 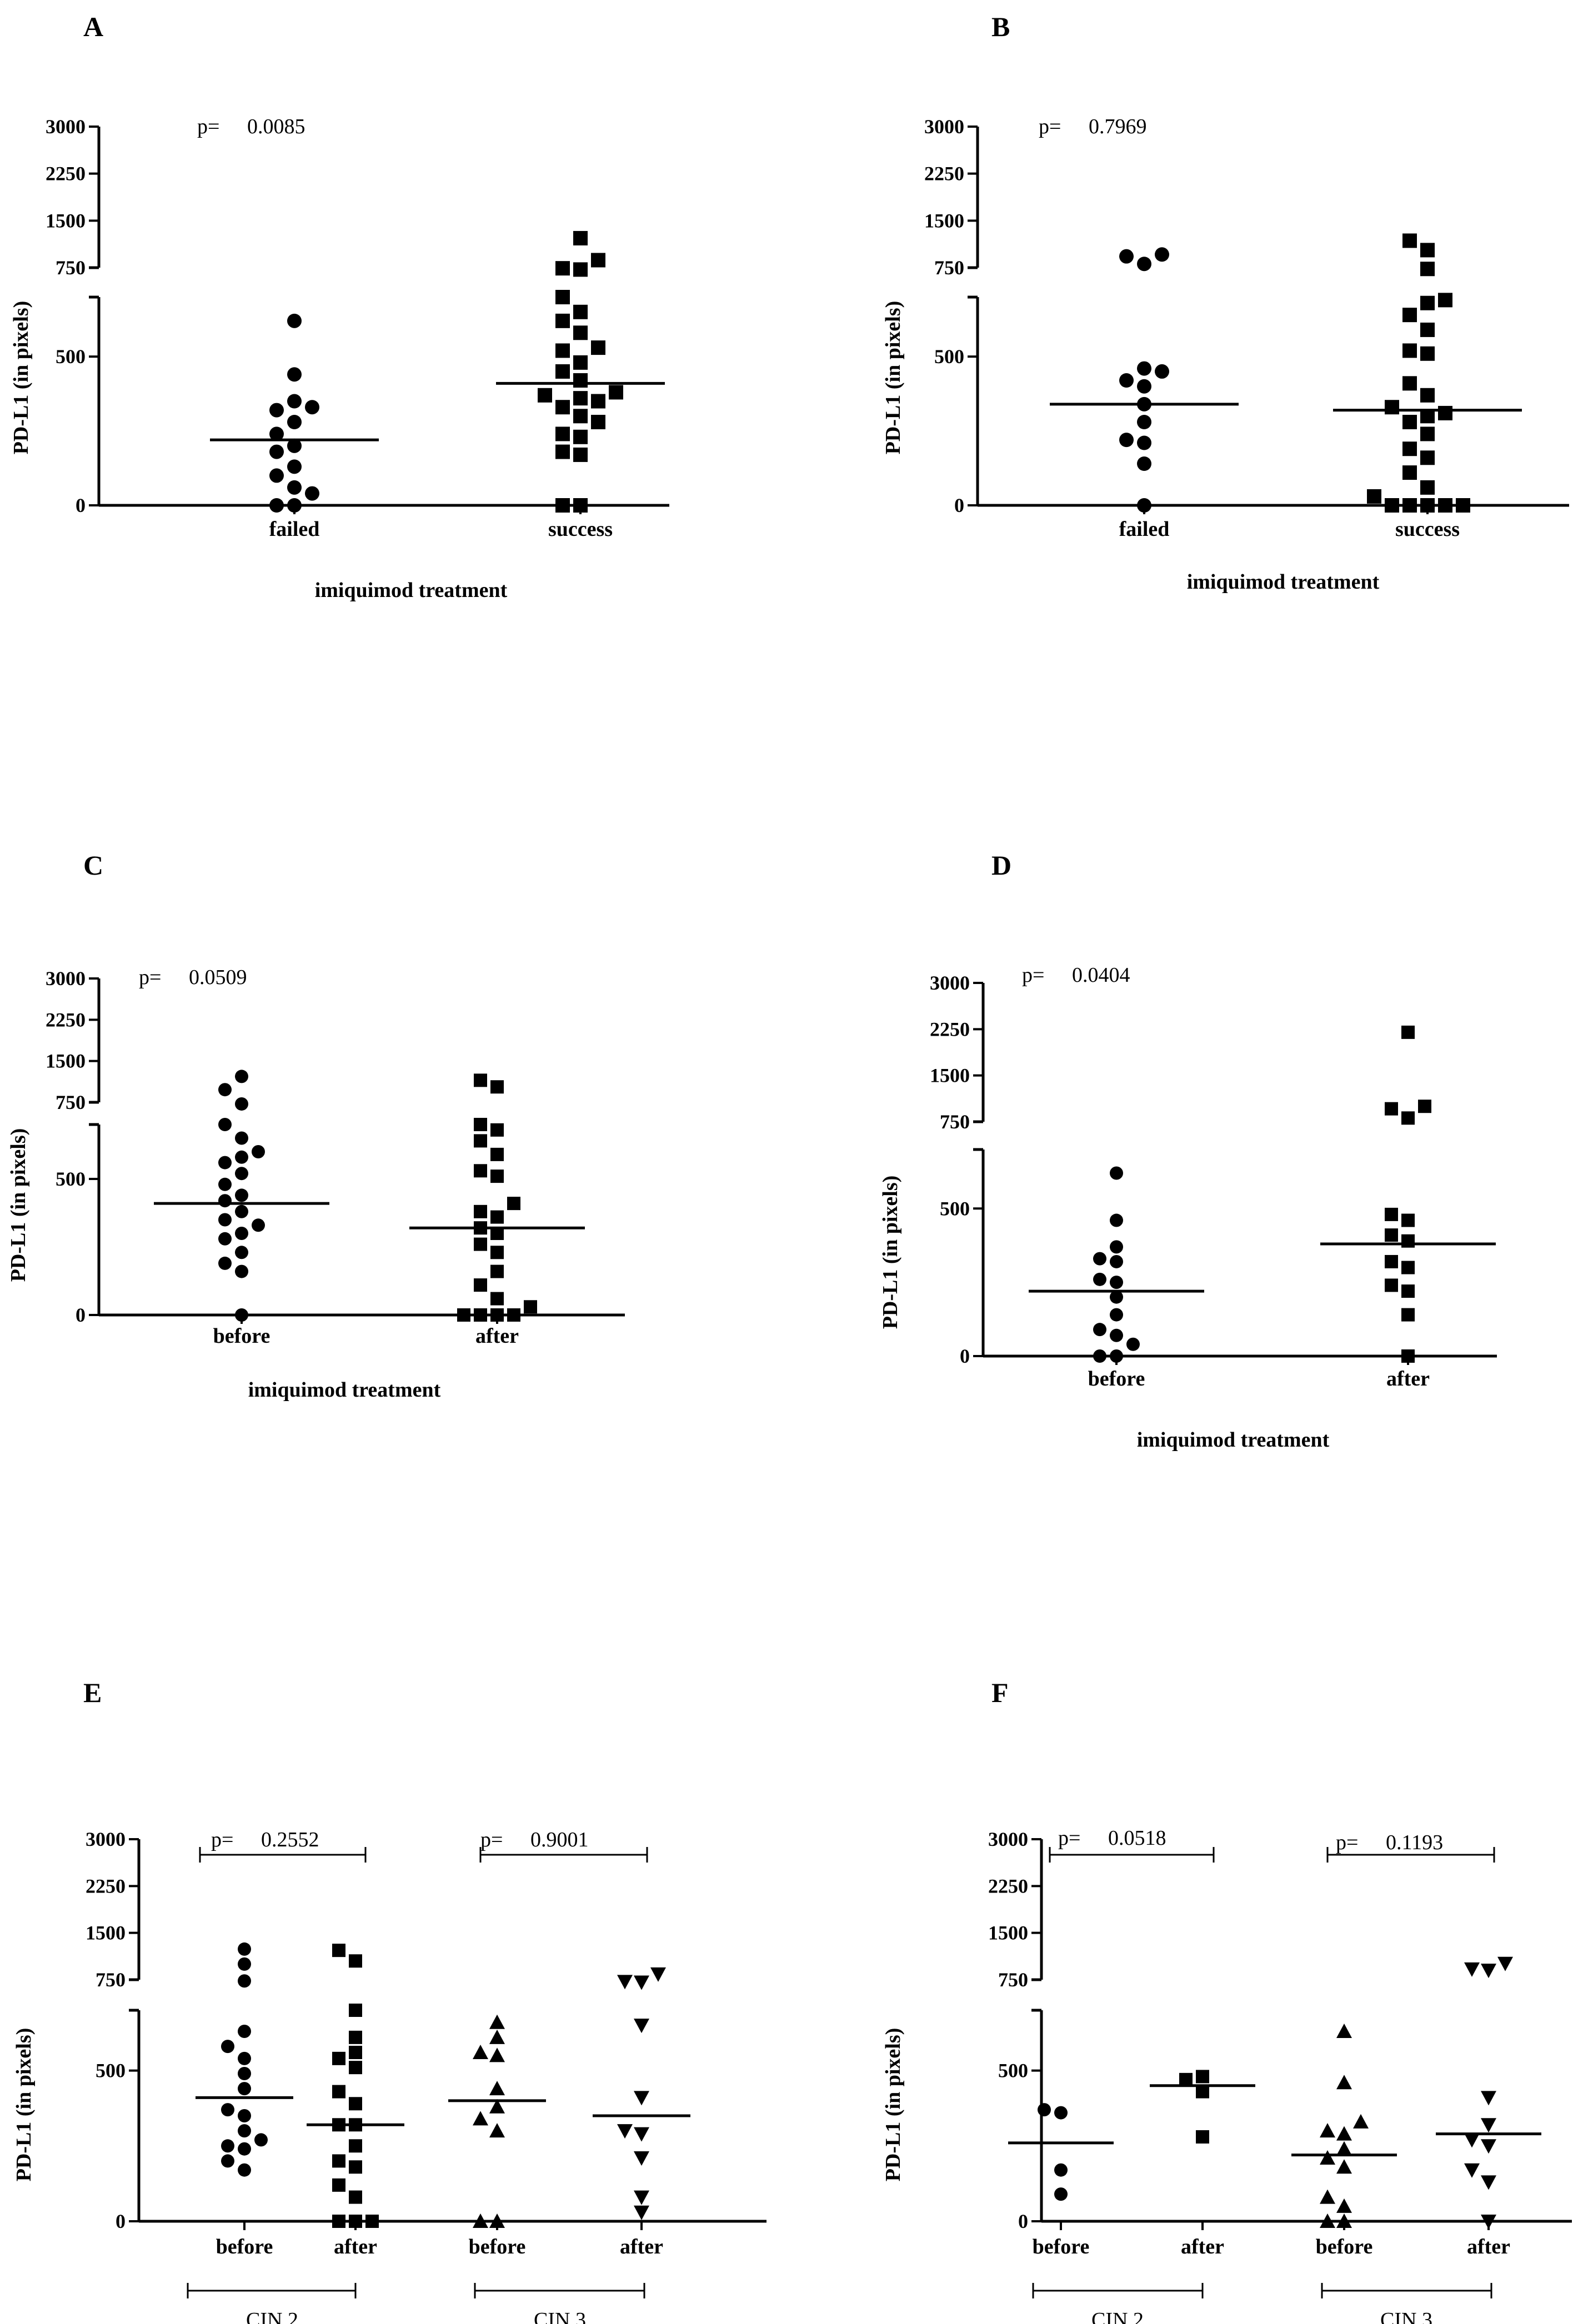 I want to click on p-value: 0.2552, so click(x=290, y=1839).